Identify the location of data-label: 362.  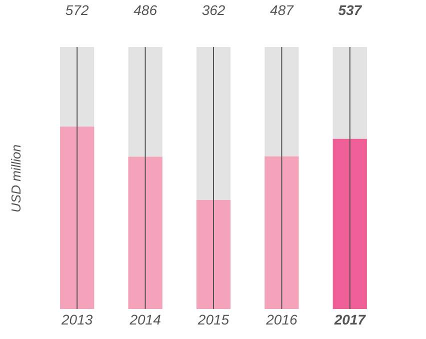
(214, 10).